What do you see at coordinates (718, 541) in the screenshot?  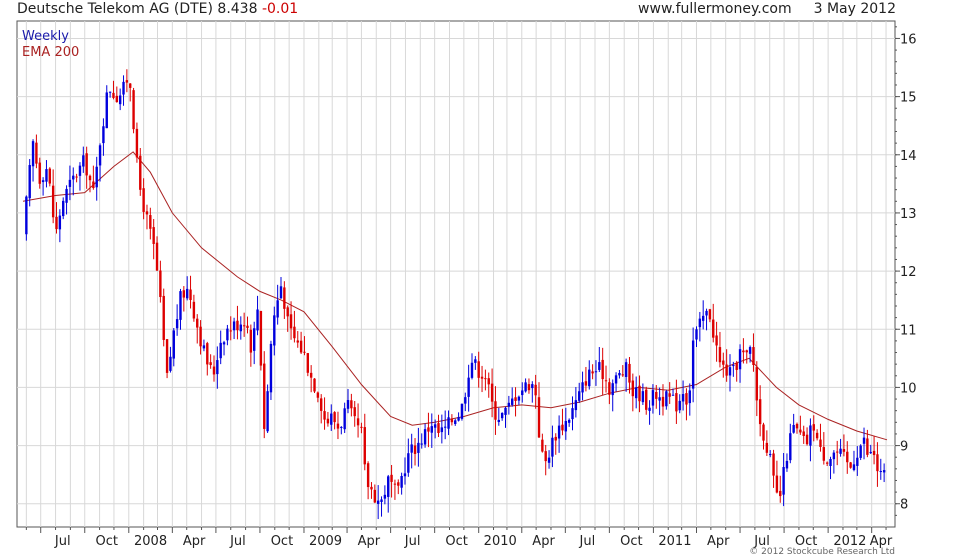 I see `x-tick-label: Apr` at bounding box center [718, 541].